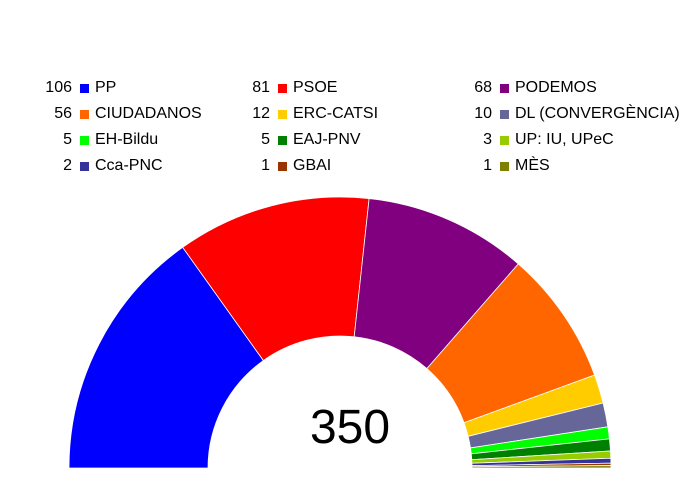  What do you see at coordinates (327, 139) in the screenshot?
I see `legend-party-name: EAJ-PNV` at bounding box center [327, 139].